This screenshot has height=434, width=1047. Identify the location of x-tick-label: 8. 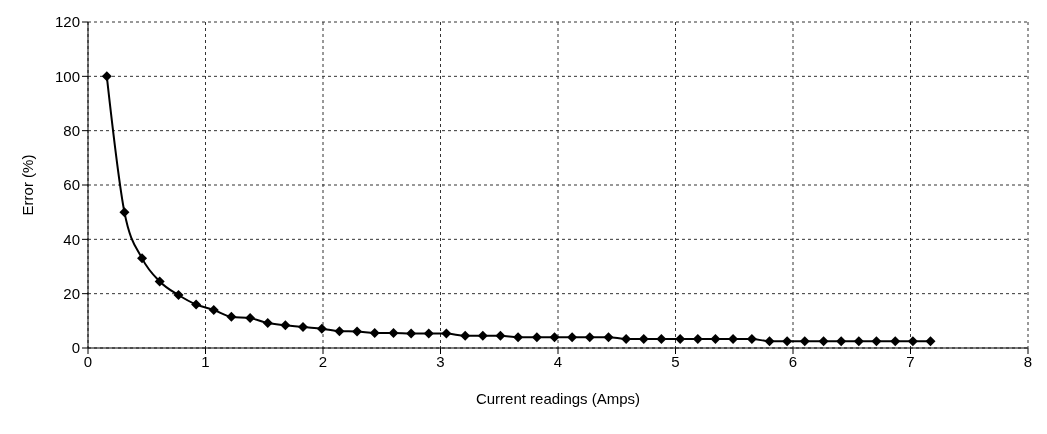
(1028, 361).